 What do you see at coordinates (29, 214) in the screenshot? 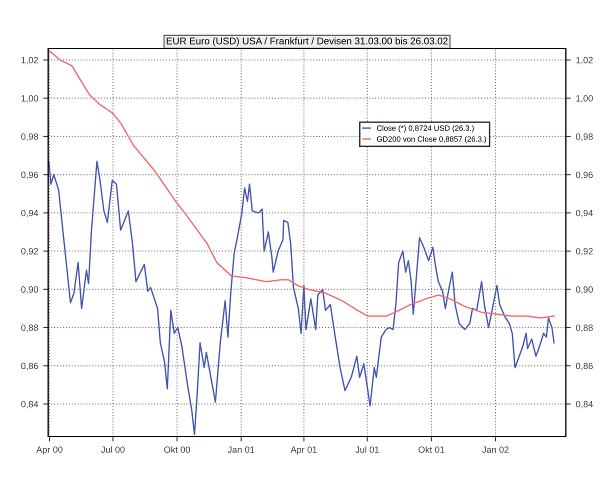
I see `y-tick-label: 0,94` at bounding box center [29, 214].